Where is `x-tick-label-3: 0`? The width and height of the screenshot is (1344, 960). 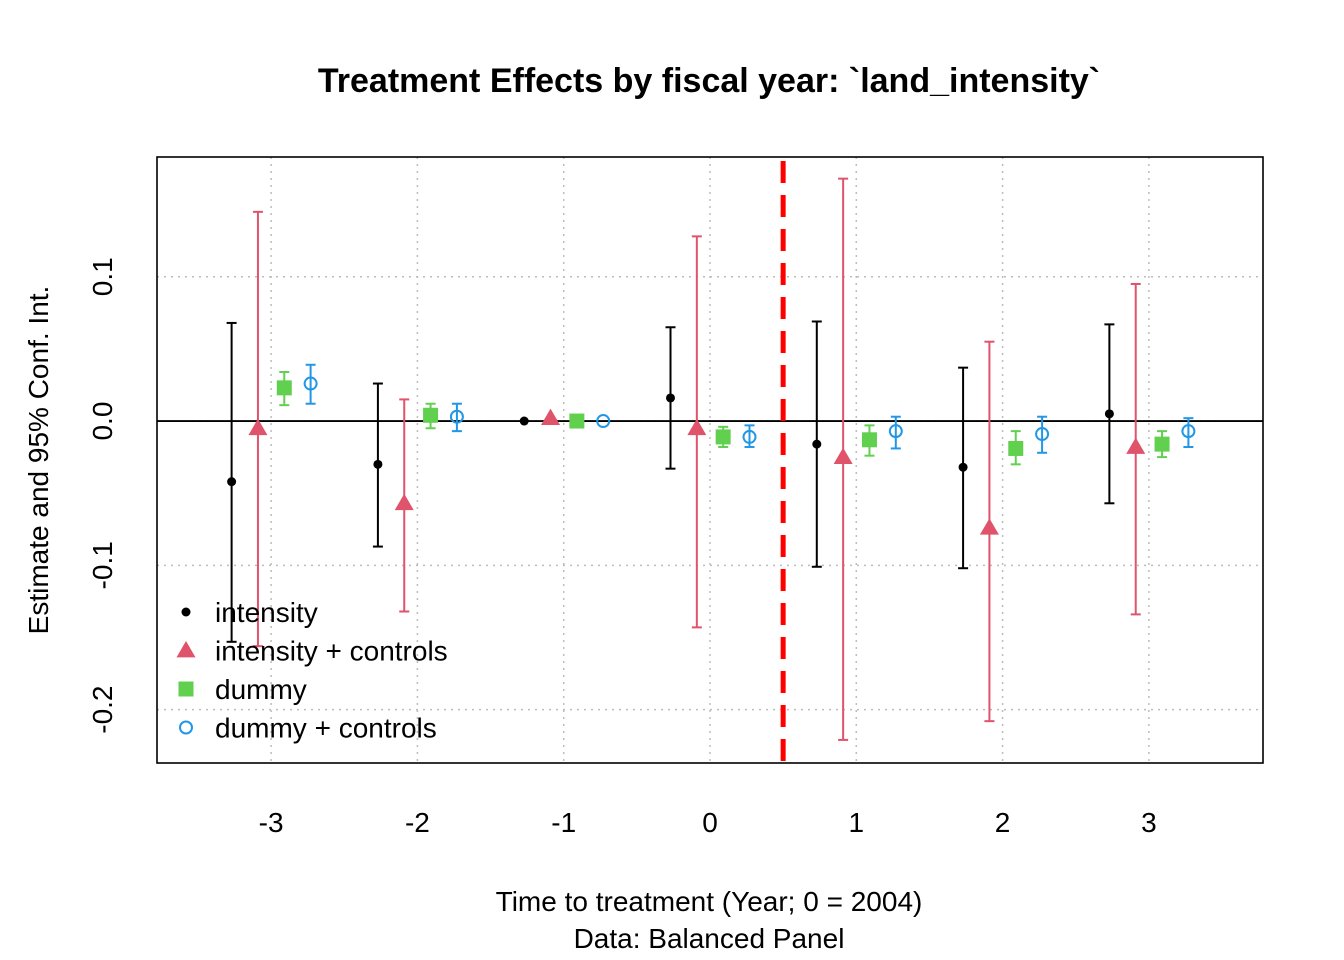
x-tick-label-3: 0 is located at coordinates (710, 822).